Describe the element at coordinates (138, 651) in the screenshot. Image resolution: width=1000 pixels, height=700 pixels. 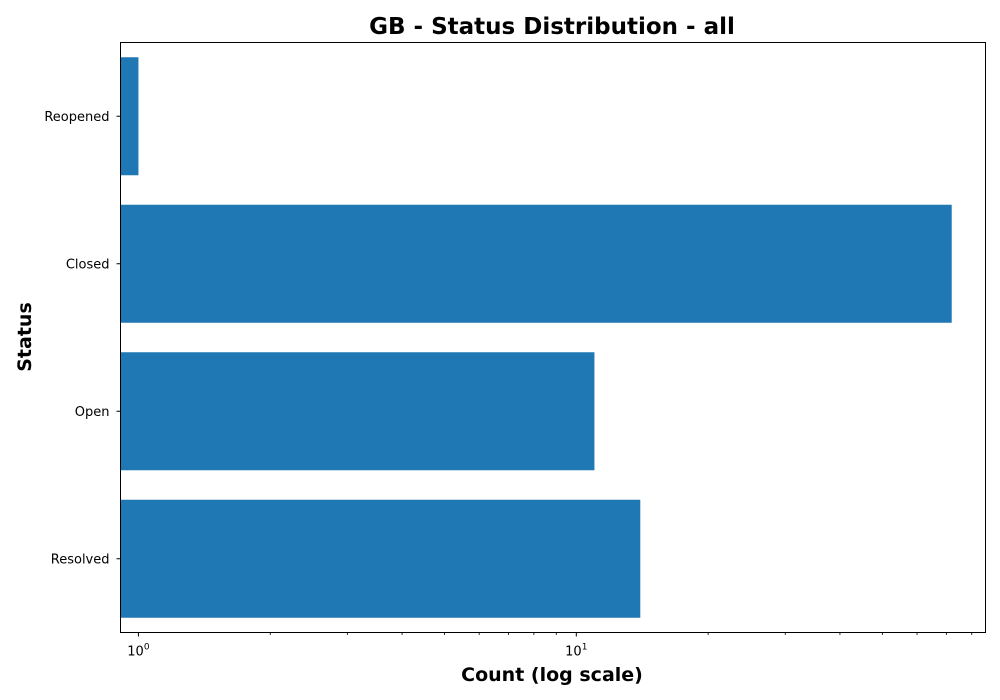
I see `x-tick-label-1: 100` at that location.